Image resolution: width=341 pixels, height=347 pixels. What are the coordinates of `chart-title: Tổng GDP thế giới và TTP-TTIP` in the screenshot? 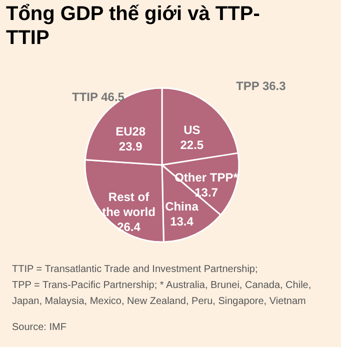 It's located at (133, 26).